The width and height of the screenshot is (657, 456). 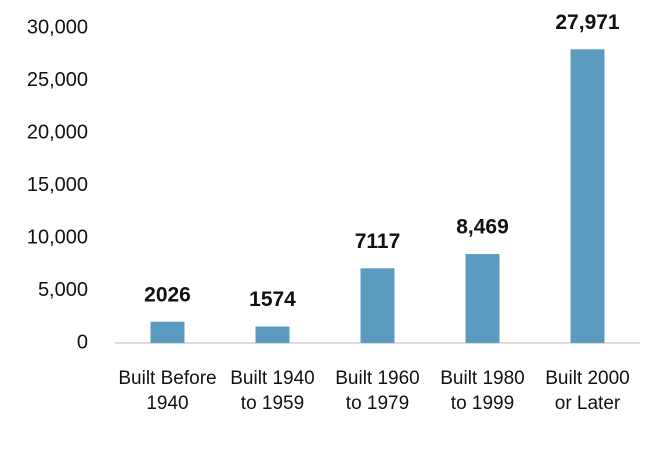 I want to click on data-label: 8,469, so click(x=482, y=227).